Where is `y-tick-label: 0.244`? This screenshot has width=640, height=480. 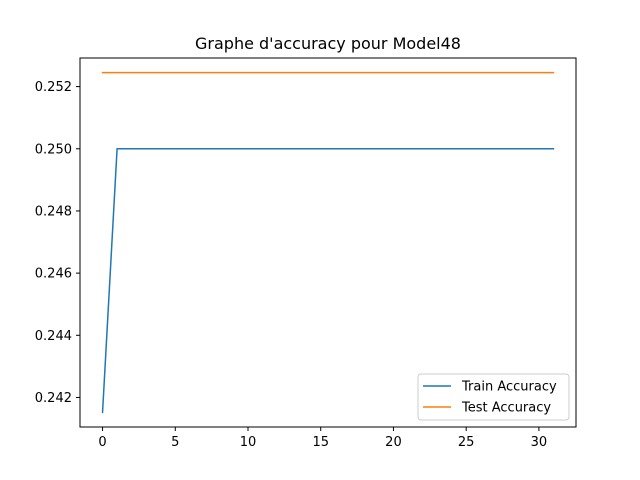
y-tick-label: 0.244 is located at coordinates (53, 336).